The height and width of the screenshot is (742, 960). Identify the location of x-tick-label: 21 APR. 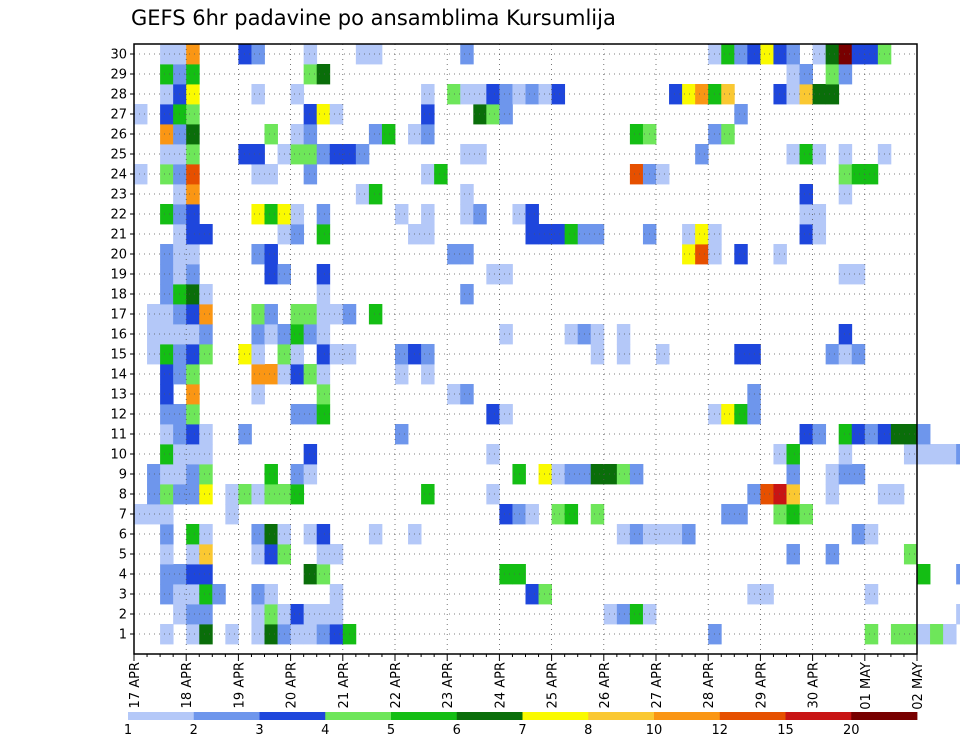
(344, 685).